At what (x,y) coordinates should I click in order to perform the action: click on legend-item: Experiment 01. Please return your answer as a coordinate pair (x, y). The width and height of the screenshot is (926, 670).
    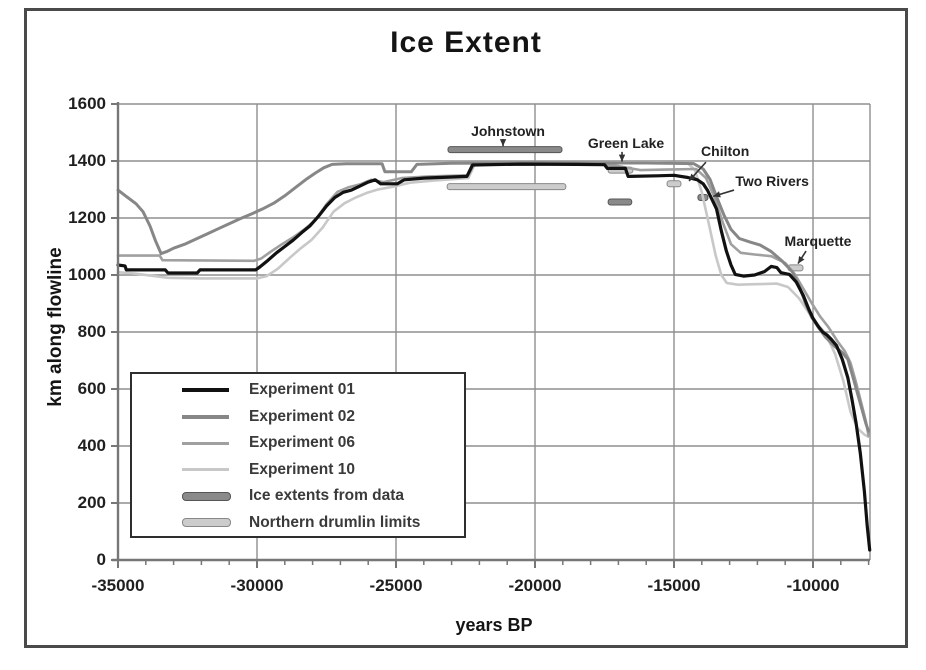
    Looking at the image, I should click on (298, 390).